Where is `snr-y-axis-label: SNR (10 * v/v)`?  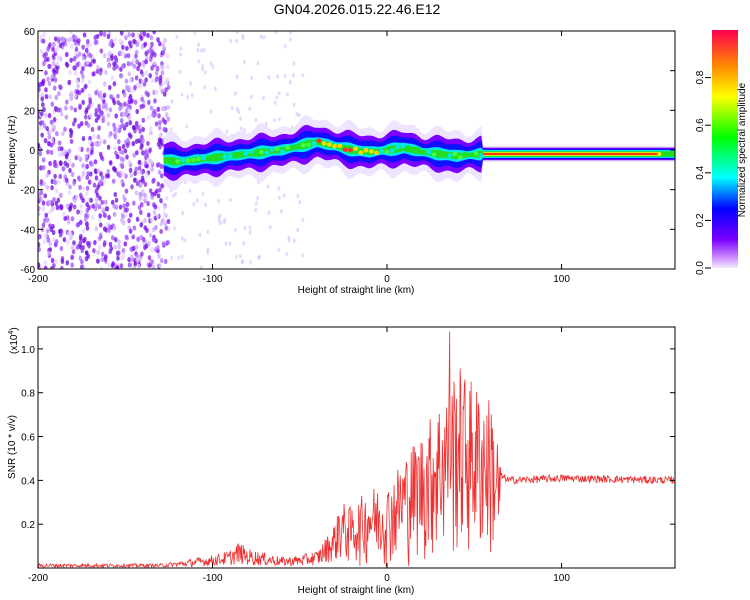 snr-y-axis-label: SNR (10 * v/v) is located at coordinates (12, 447).